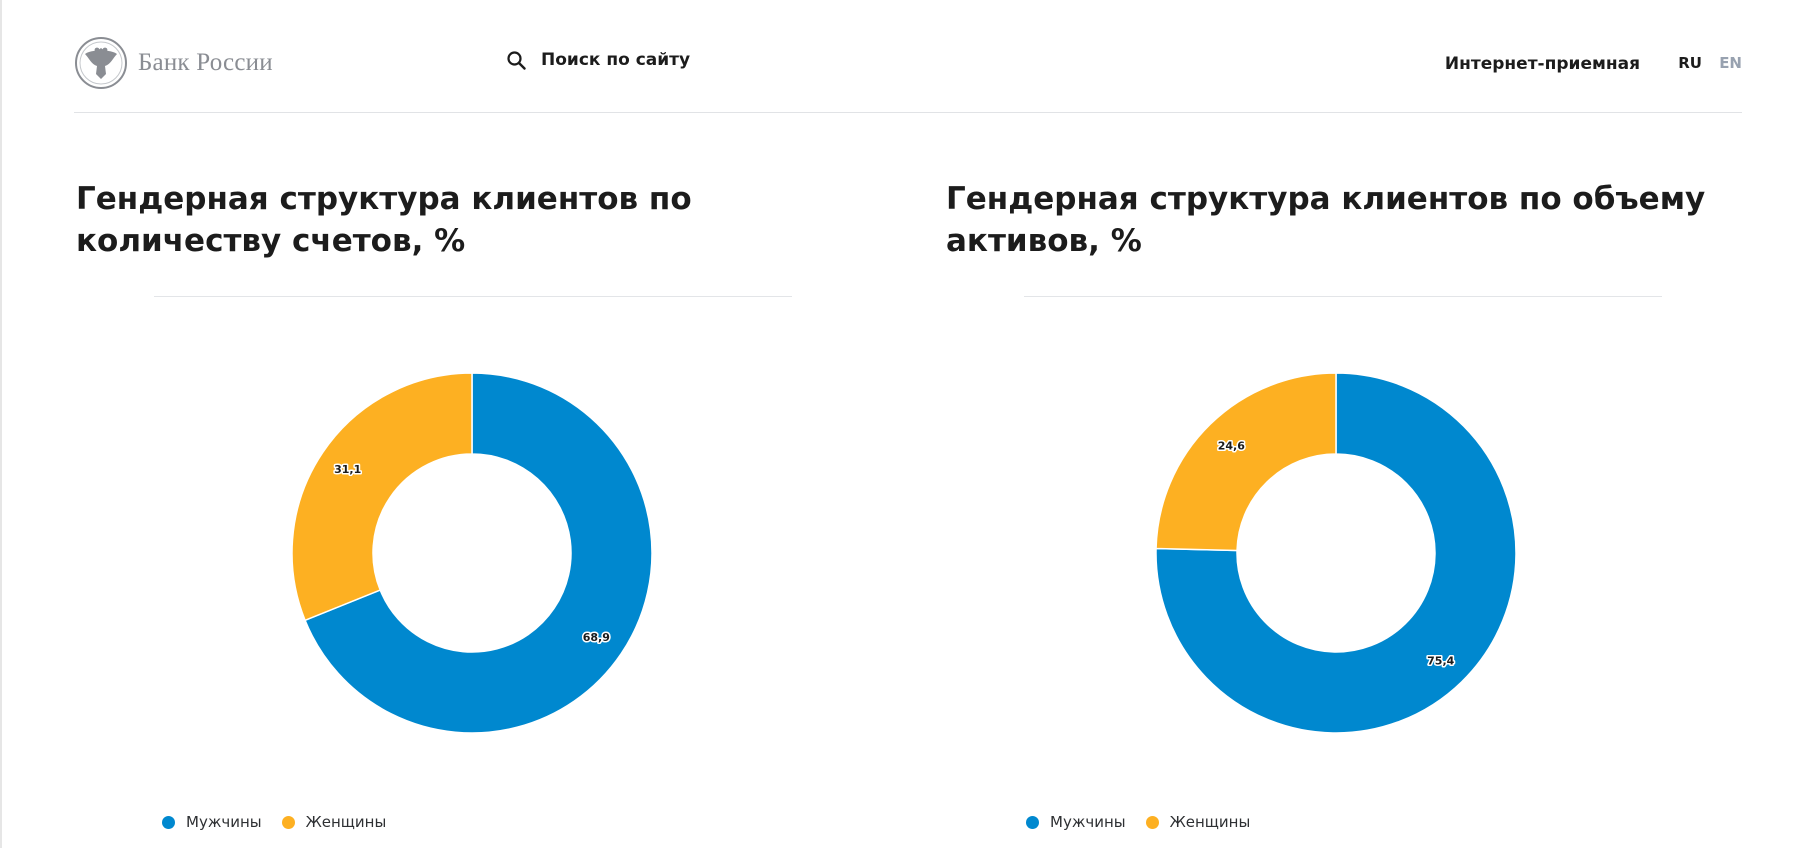 The image size is (1795, 848). Describe the element at coordinates (205, 62) in the screenshot. I see `logo-text: Банк России` at that location.